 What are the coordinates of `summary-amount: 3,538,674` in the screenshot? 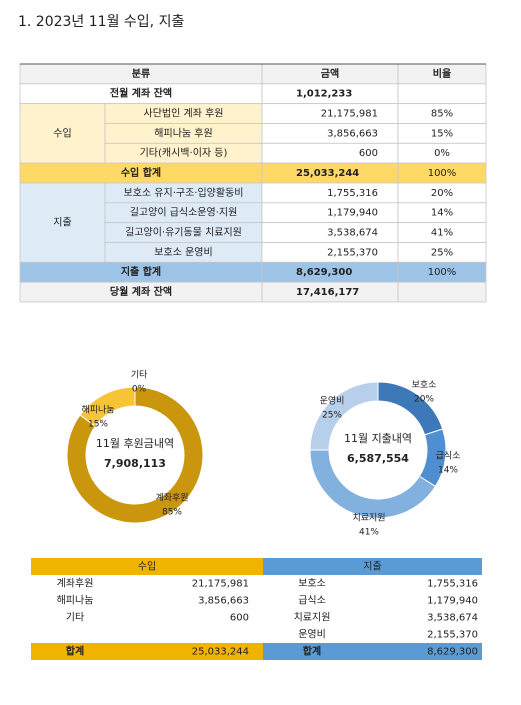 It's located at (452, 618).